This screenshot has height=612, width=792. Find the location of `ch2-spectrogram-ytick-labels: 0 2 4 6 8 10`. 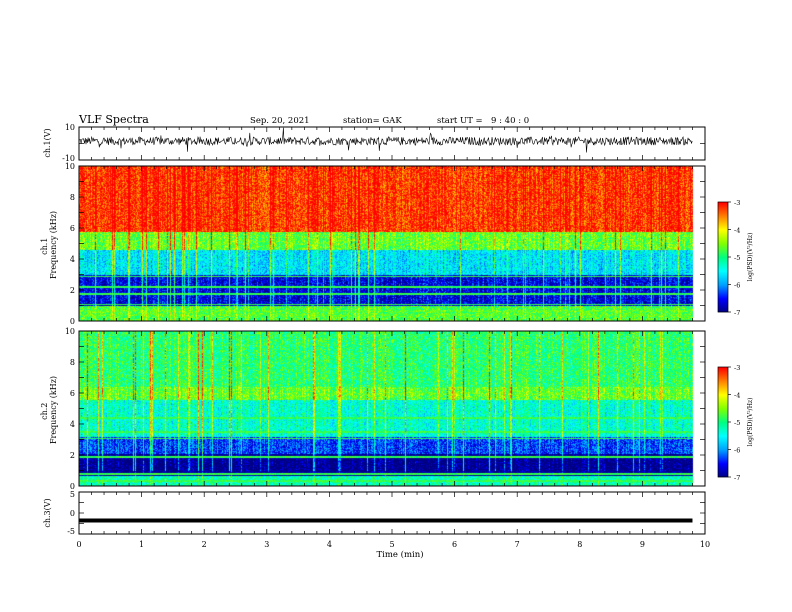

ch2-spectrogram-ytick-labels: 0 2 4 6 8 10 is located at coordinates (70, 409).